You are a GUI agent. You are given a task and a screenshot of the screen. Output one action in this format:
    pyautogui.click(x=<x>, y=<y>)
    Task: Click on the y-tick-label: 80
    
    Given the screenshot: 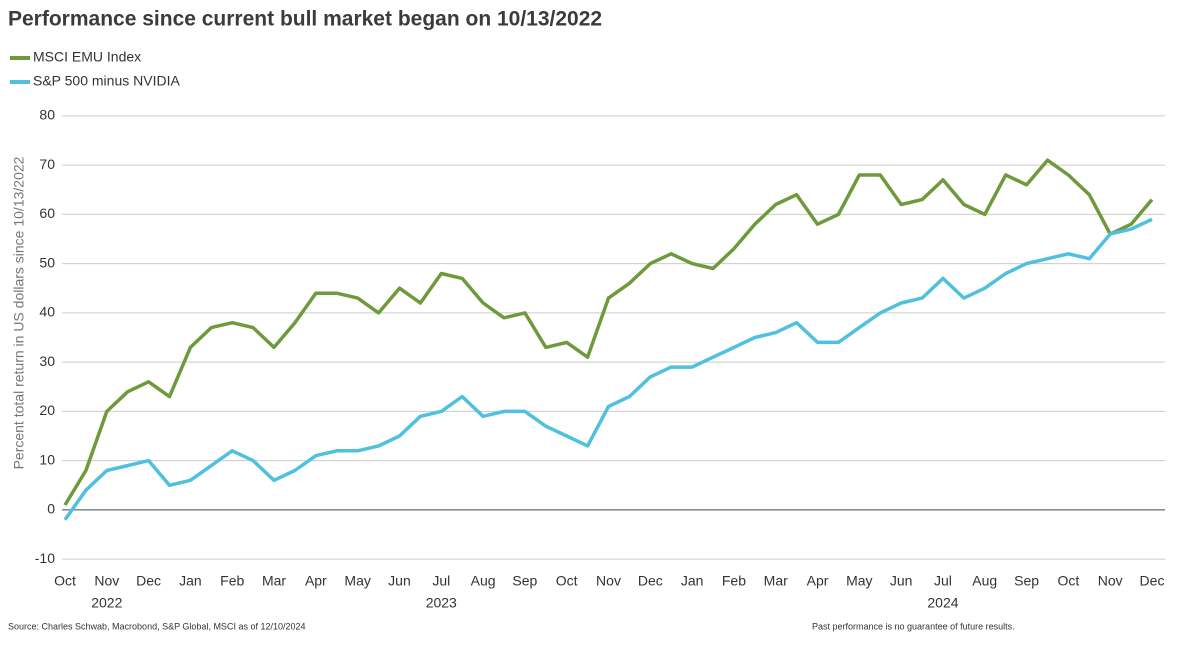 What is the action you would take?
    pyautogui.click(x=47, y=115)
    